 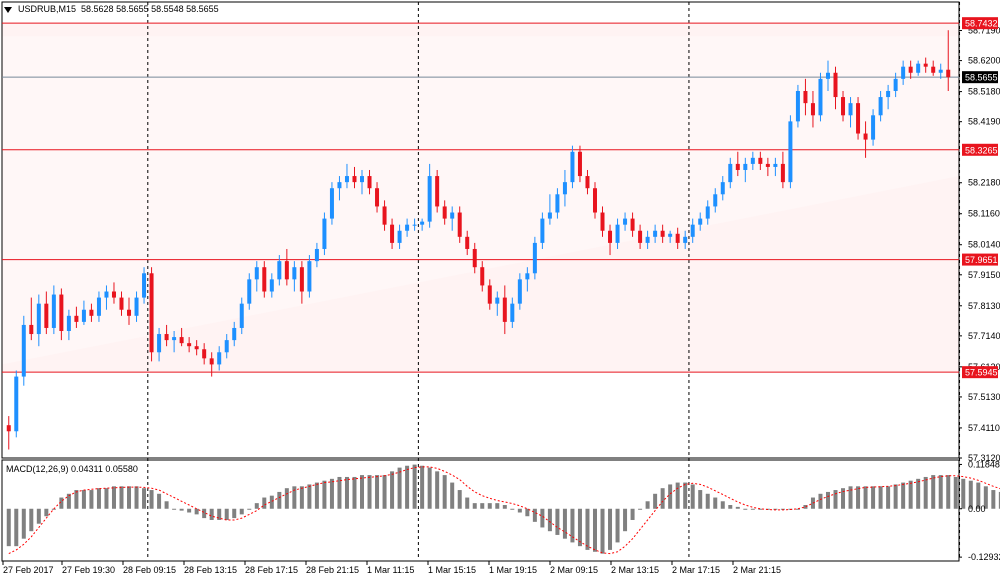 What do you see at coordinates (984, 397) in the screenshot?
I see `y-tick-label: 57.5130` at bounding box center [984, 397].